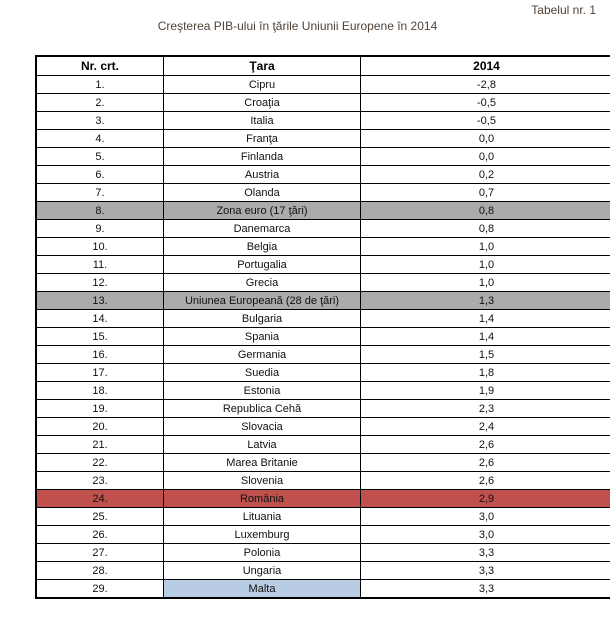  What do you see at coordinates (262, 65) in the screenshot?
I see `column-header-tara: Ţara` at bounding box center [262, 65].